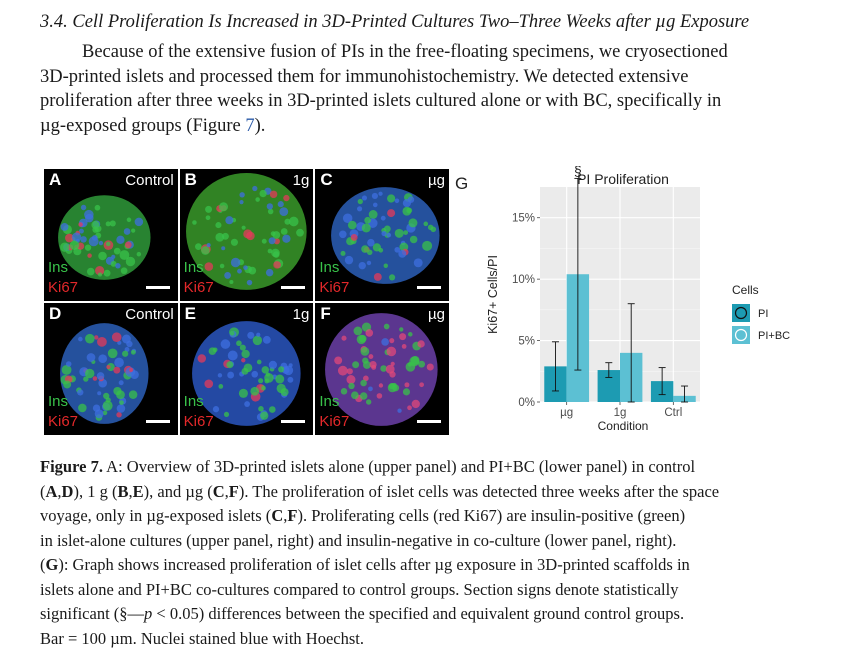 This screenshot has width=864, height=663. Describe the element at coordinates (566, 413) in the screenshot. I see `x-tick-label: µg` at that location.